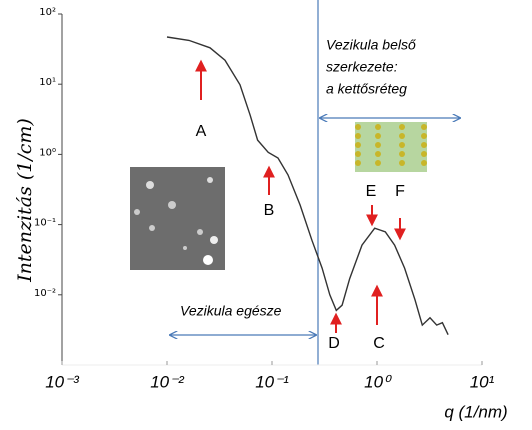 The width and height of the screenshot is (532, 430). What do you see at coordinates (362, 67) in the screenshot?
I see `annotation: szerkezete:` at bounding box center [362, 67].